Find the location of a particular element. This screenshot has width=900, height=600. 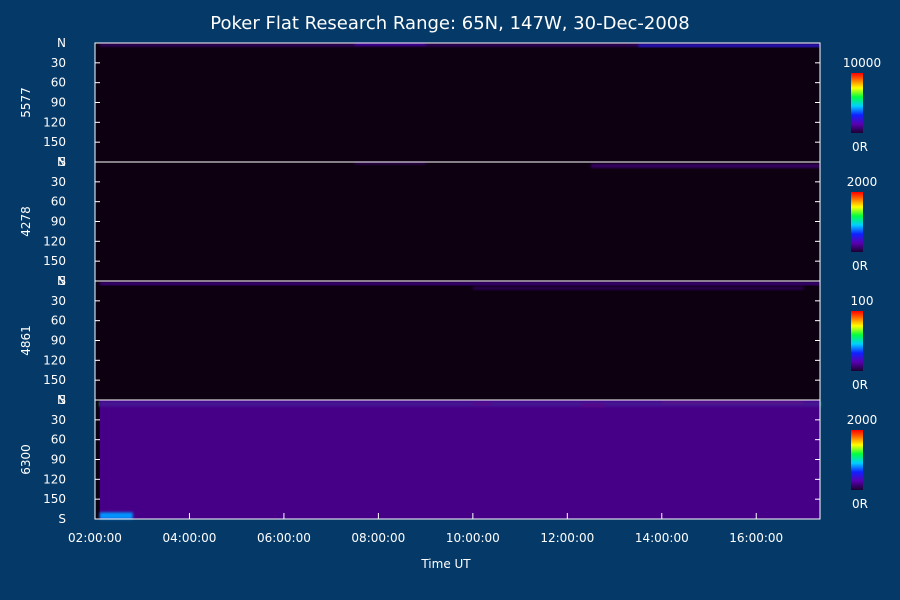

colorbar-max-label: 100 is located at coordinates (862, 301).